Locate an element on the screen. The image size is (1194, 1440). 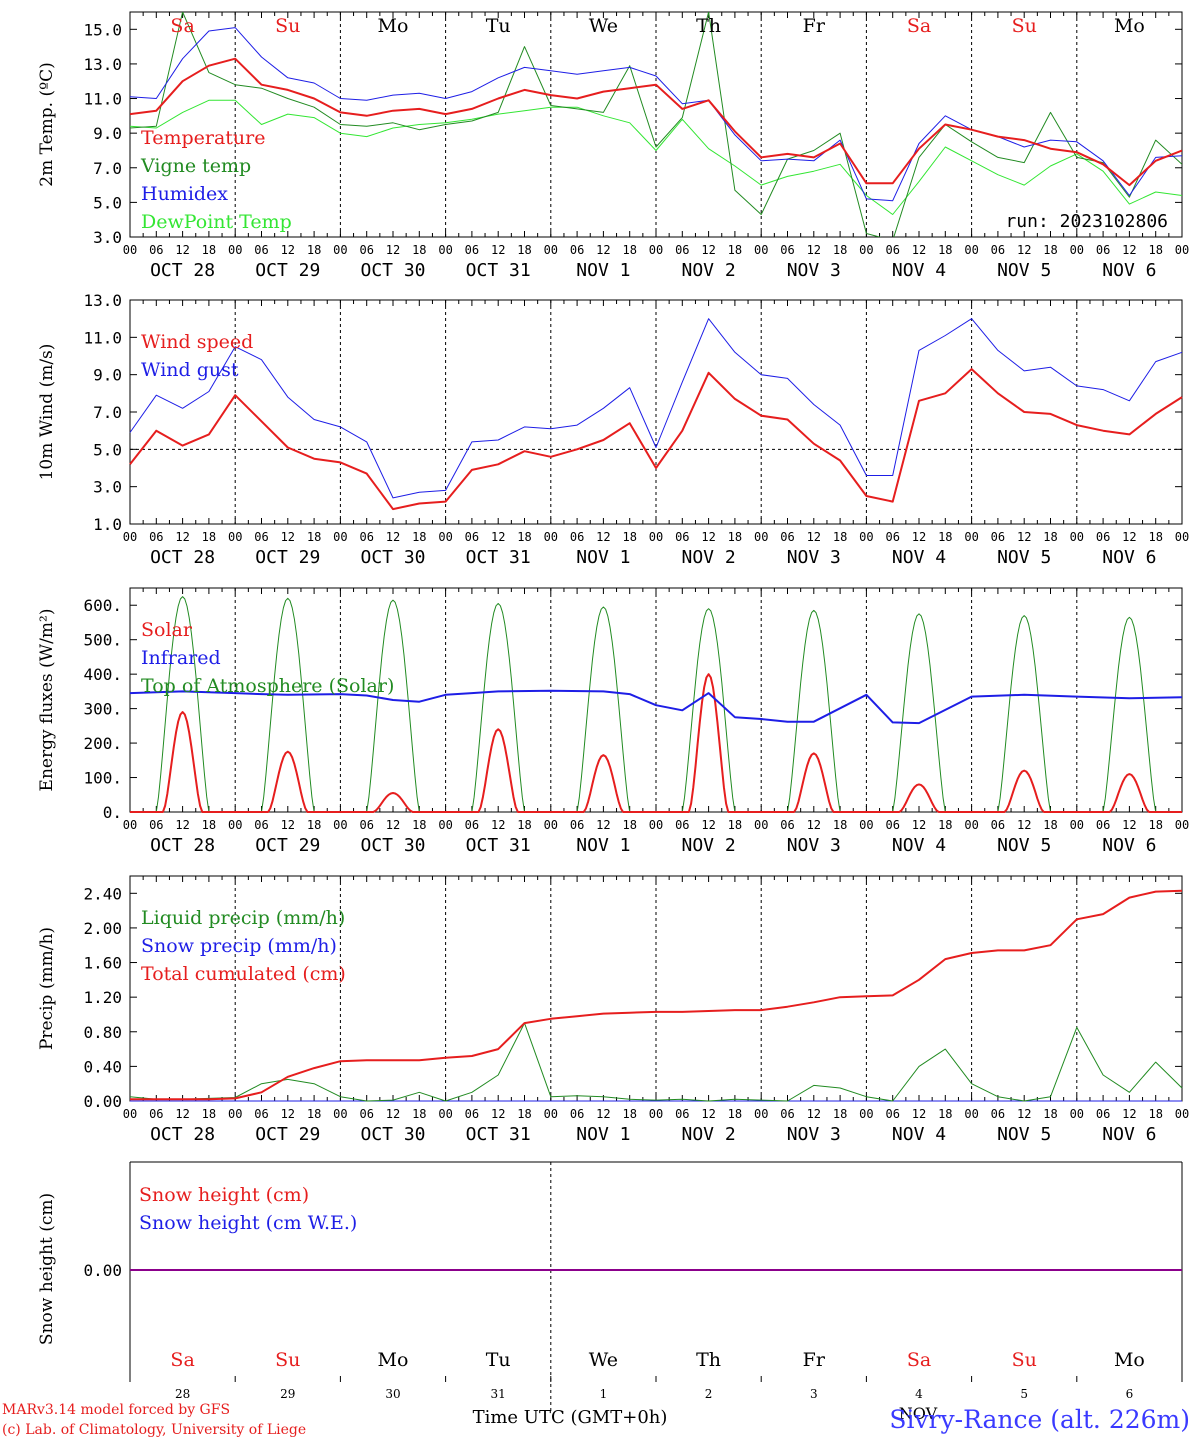
credit-line-1: MARv3.14 model forced by GFS is located at coordinates (116, 1410).